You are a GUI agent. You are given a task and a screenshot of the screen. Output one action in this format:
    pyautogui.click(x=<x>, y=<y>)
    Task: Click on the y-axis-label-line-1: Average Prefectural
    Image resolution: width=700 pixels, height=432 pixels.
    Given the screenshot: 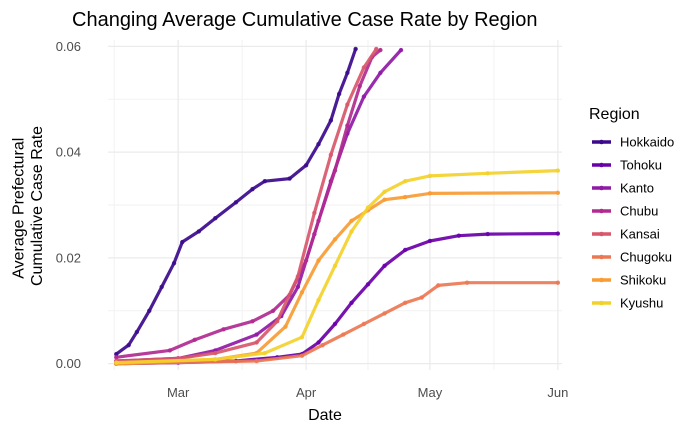 What is the action you would take?
    pyautogui.click(x=18, y=208)
    